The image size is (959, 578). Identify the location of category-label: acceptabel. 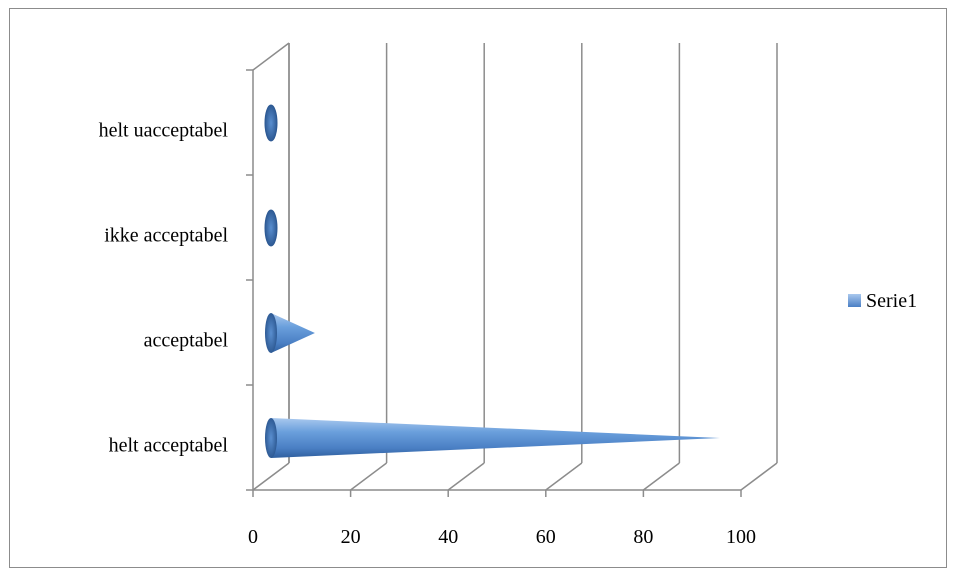
(186, 341).